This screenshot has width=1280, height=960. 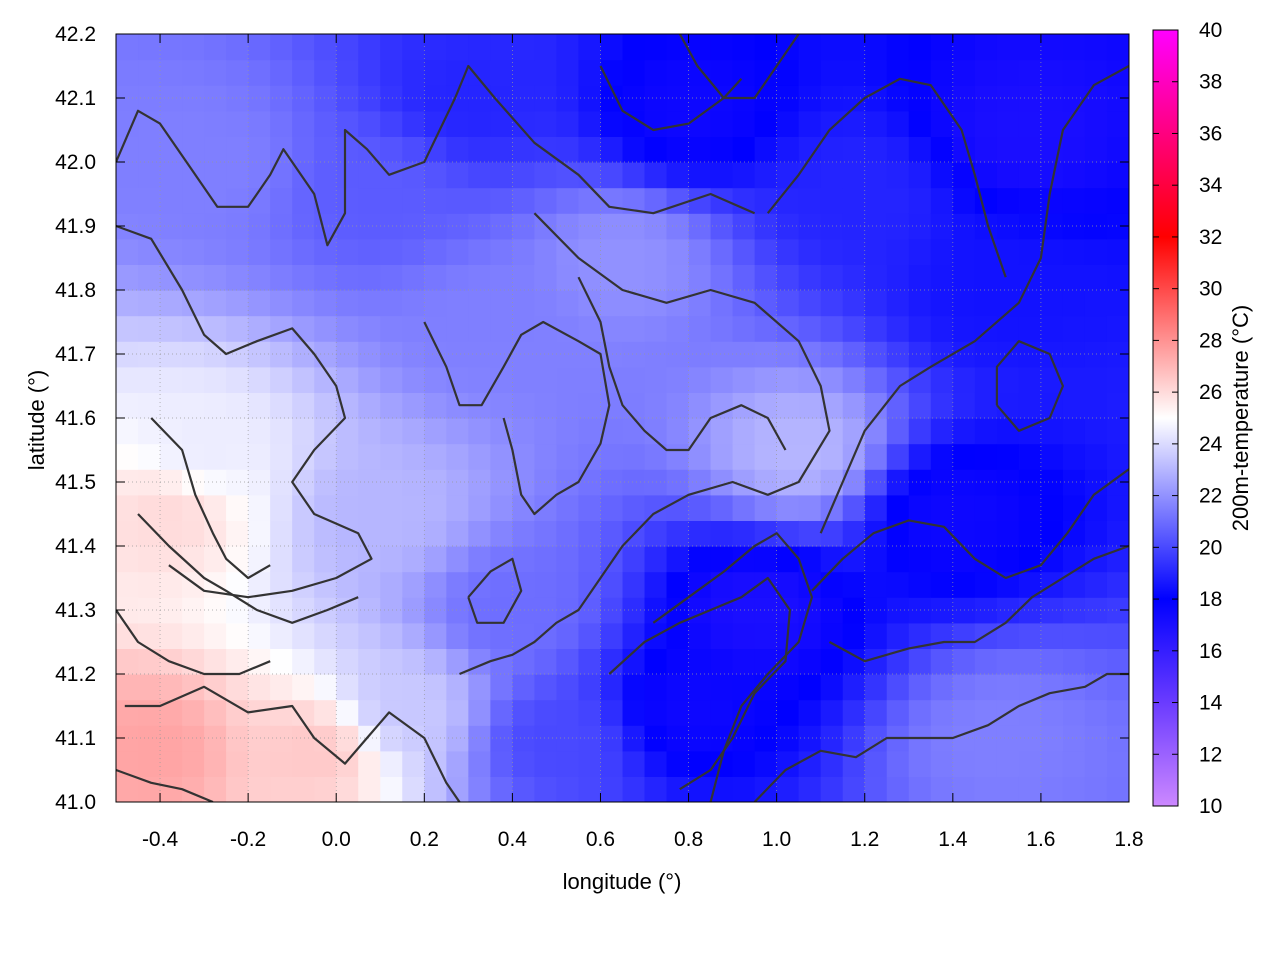 What do you see at coordinates (75, 674) in the screenshot?
I see `y-tick-label: 41.2` at bounding box center [75, 674].